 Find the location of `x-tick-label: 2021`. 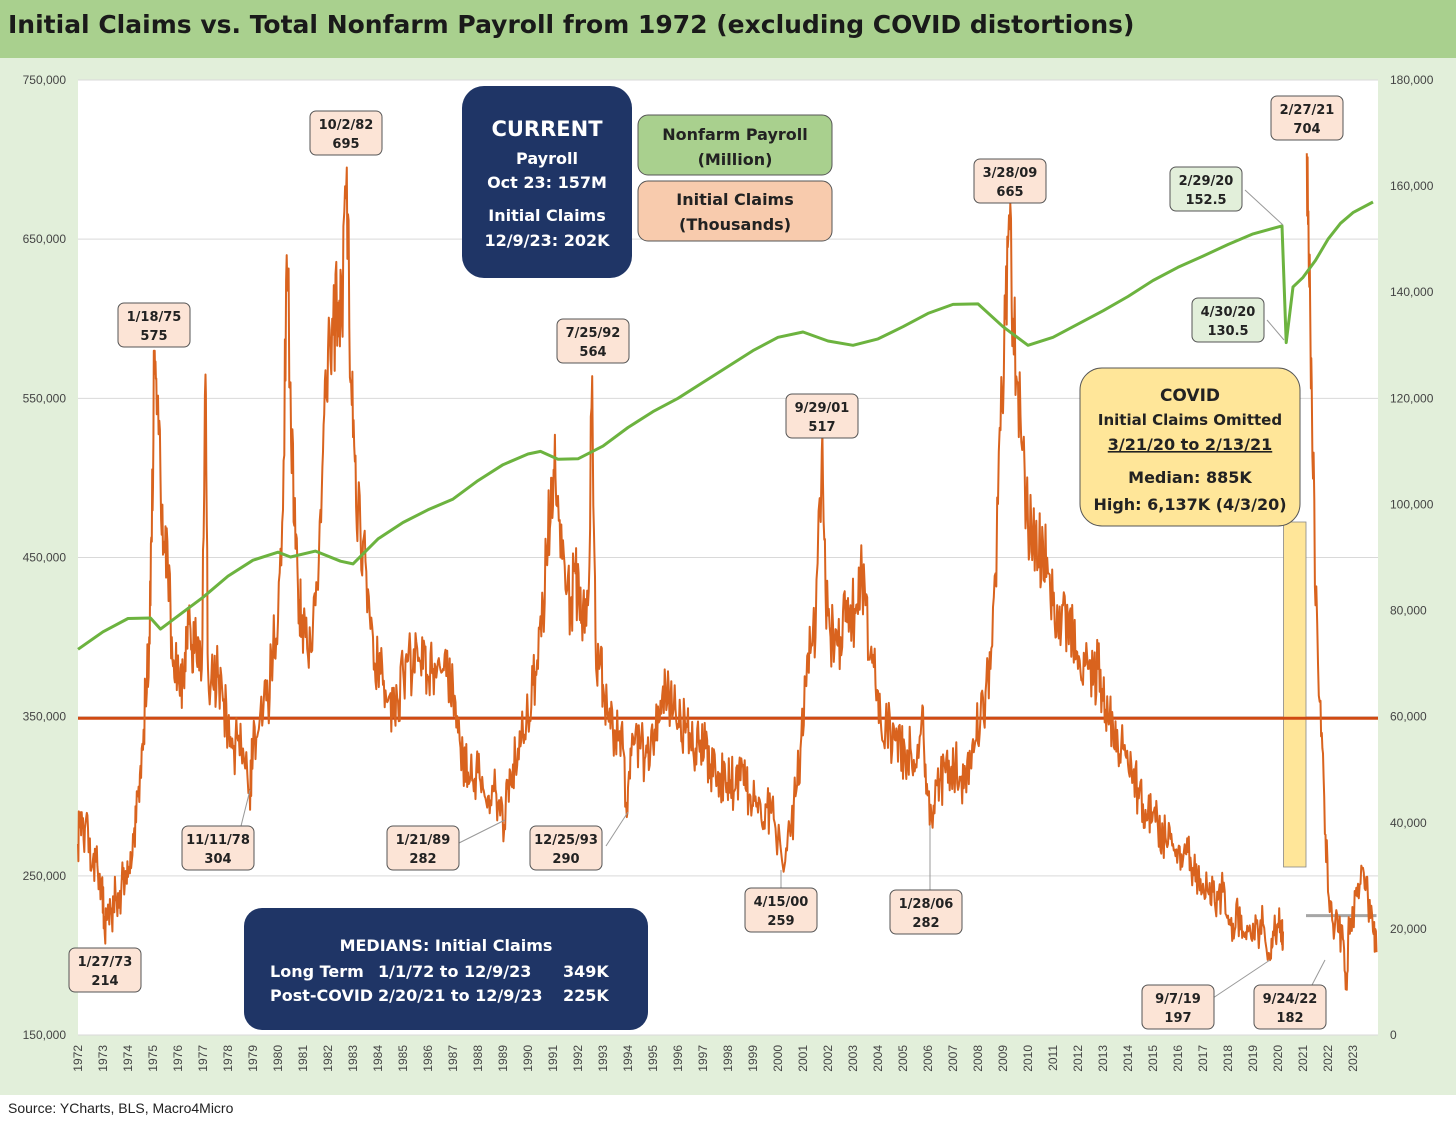

x-tick-label: 2021 is located at coordinates (1303, 1058).